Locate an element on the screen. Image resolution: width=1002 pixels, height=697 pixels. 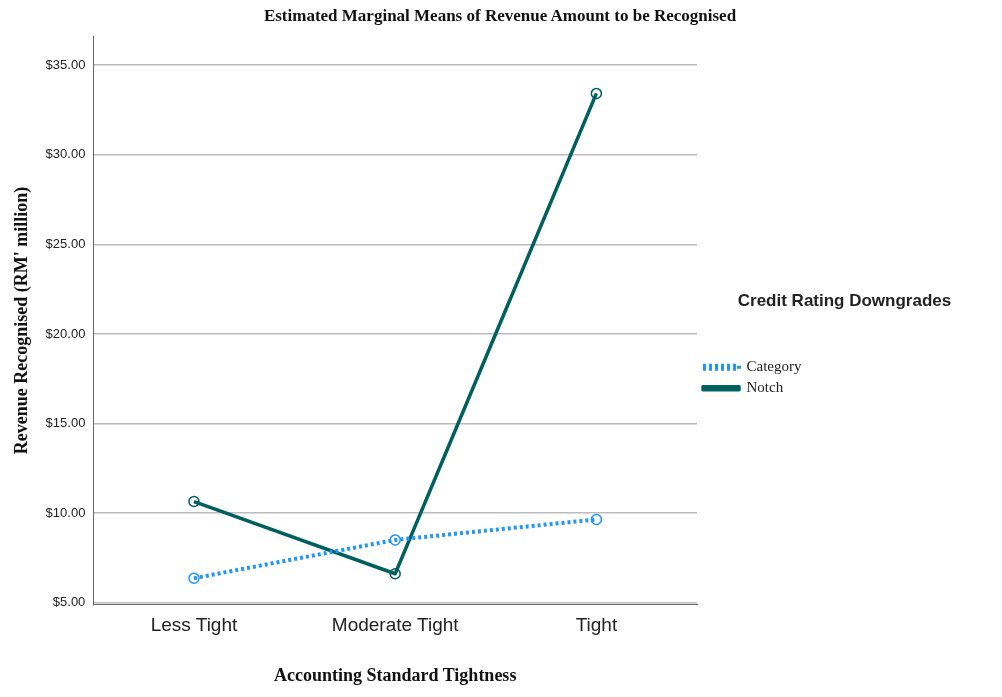
legend-title: Credit Rating Downgrades is located at coordinates (844, 301).